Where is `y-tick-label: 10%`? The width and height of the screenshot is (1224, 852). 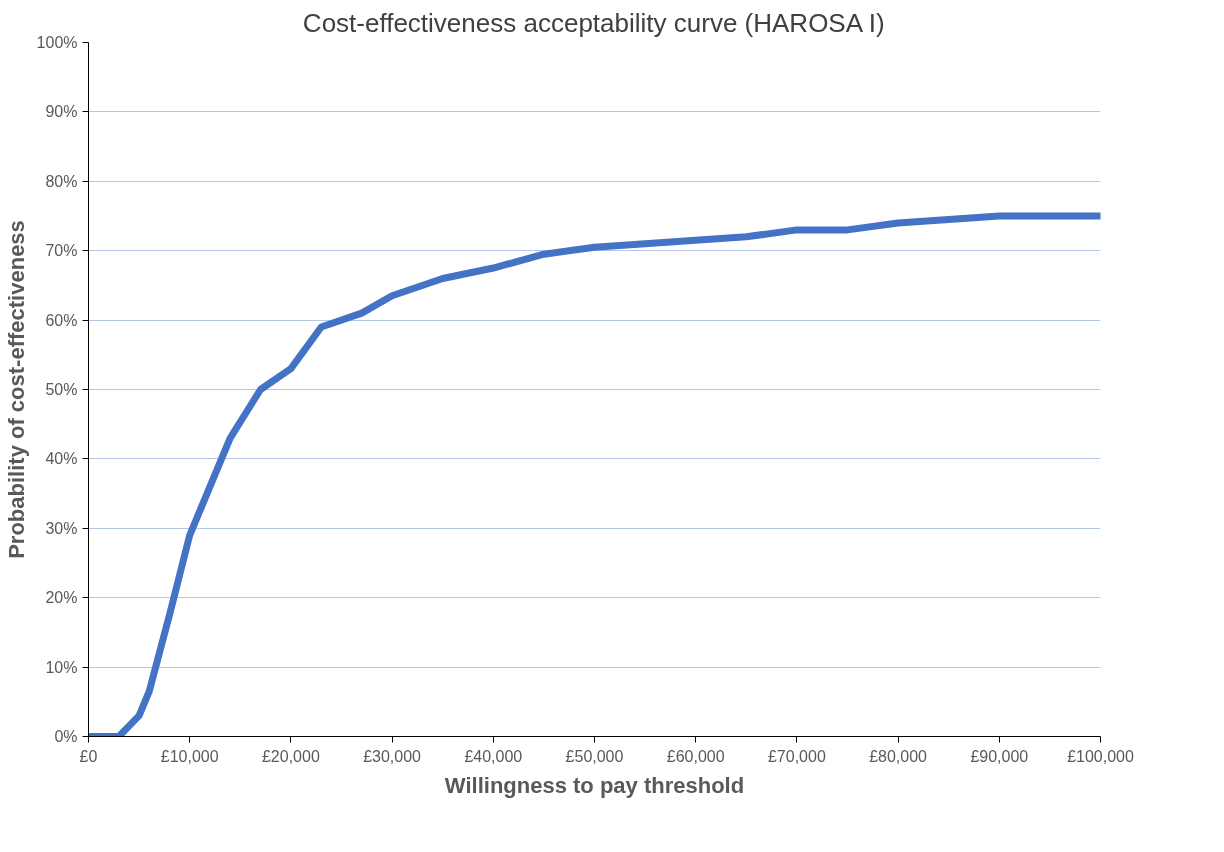
y-tick-label: 10% is located at coordinates (61, 667).